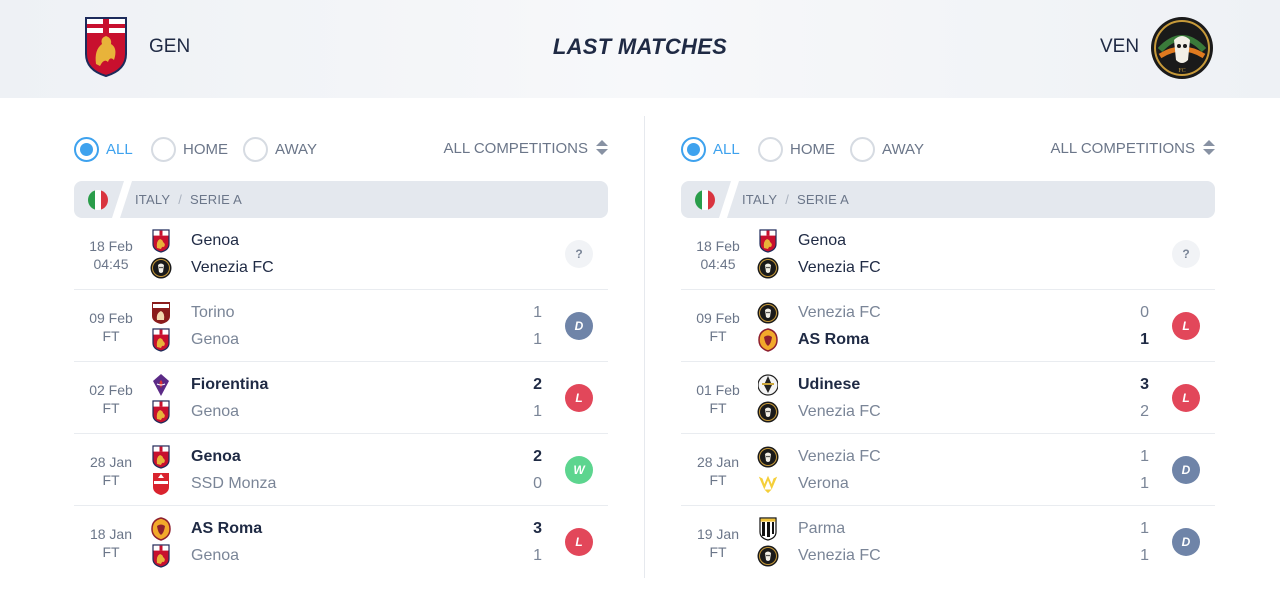  Describe the element at coordinates (111, 264) in the screenshot. I see `match-time: 04:45` at that location.